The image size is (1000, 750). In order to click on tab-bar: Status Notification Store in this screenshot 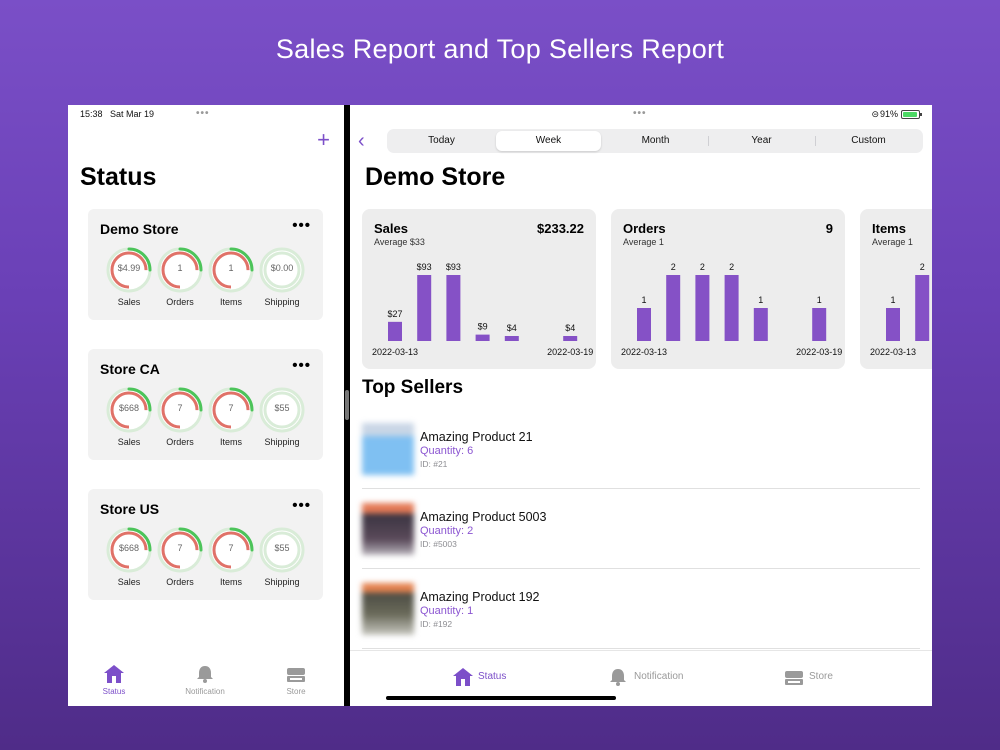, I will do `click(206, 681)`.